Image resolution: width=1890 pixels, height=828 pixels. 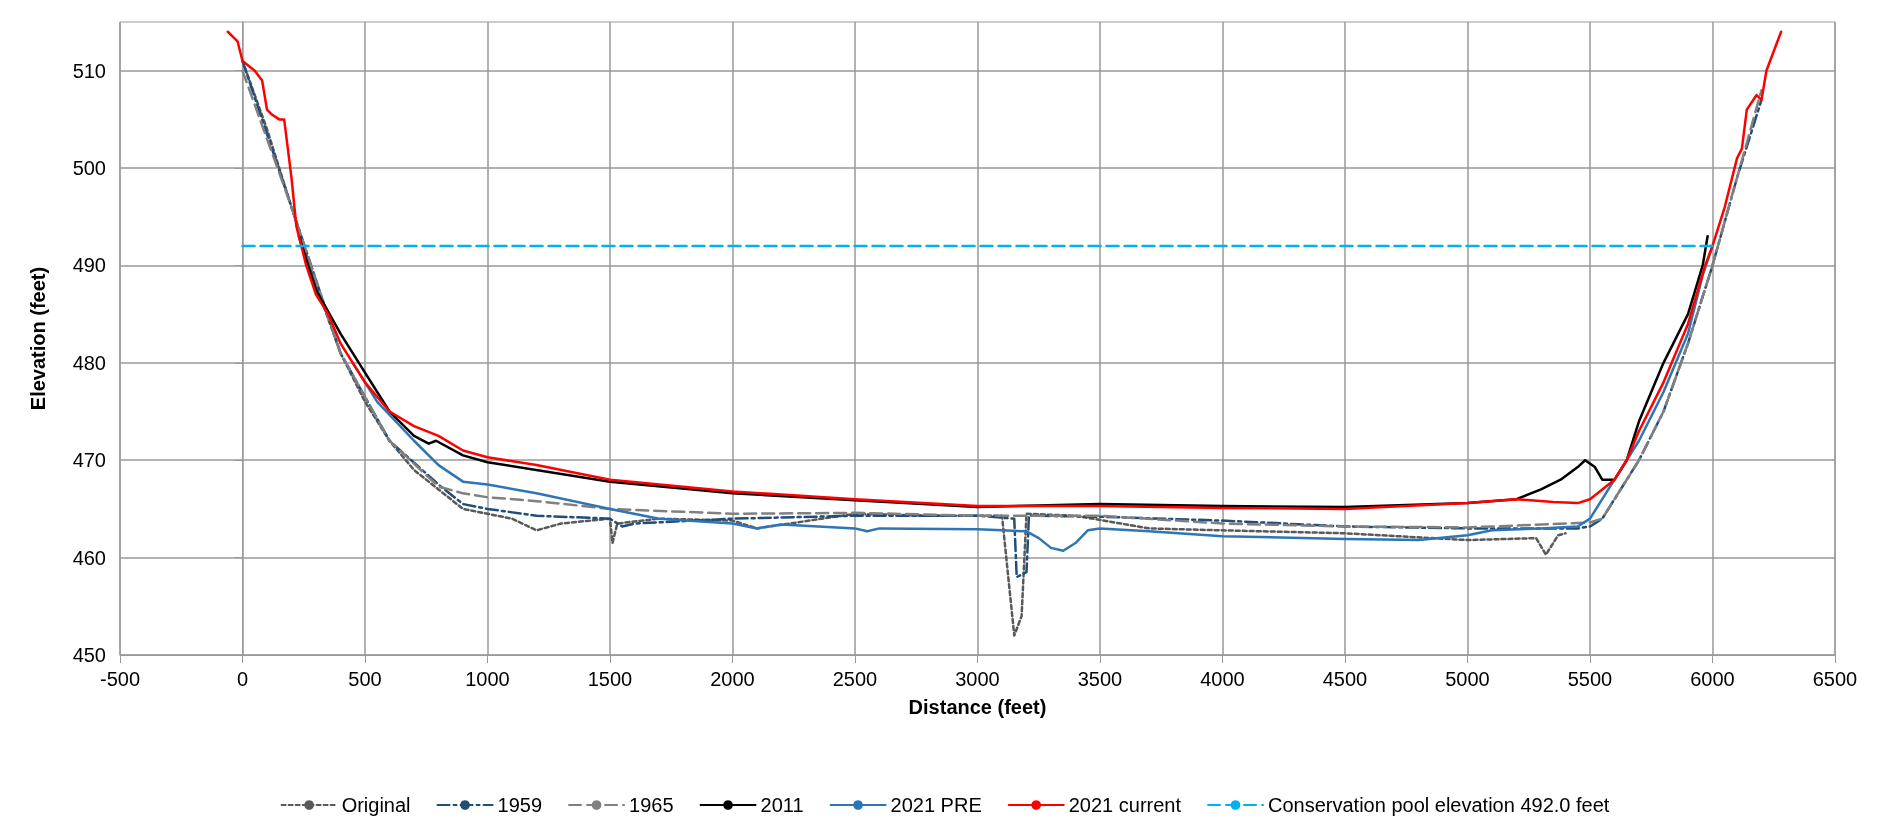 I want to click on legend-label: 1959, so click(x=520, y=805).